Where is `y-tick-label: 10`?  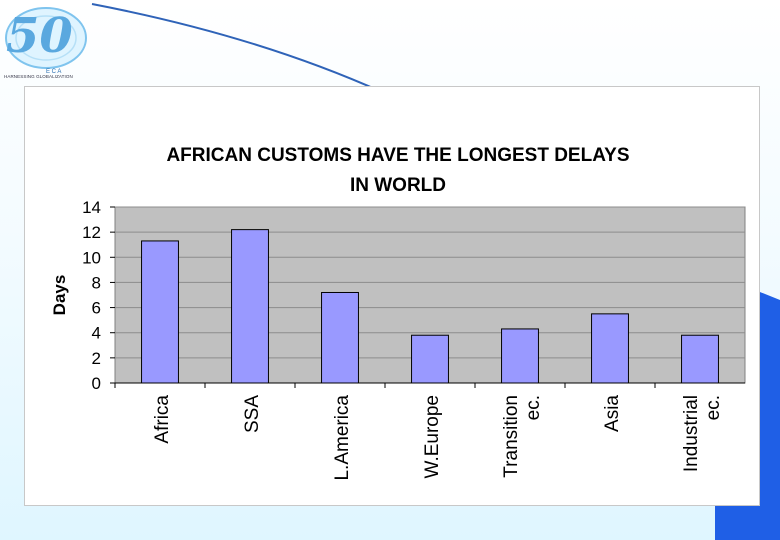
y-tick-label: 10 is located at coordinates (91, 257).